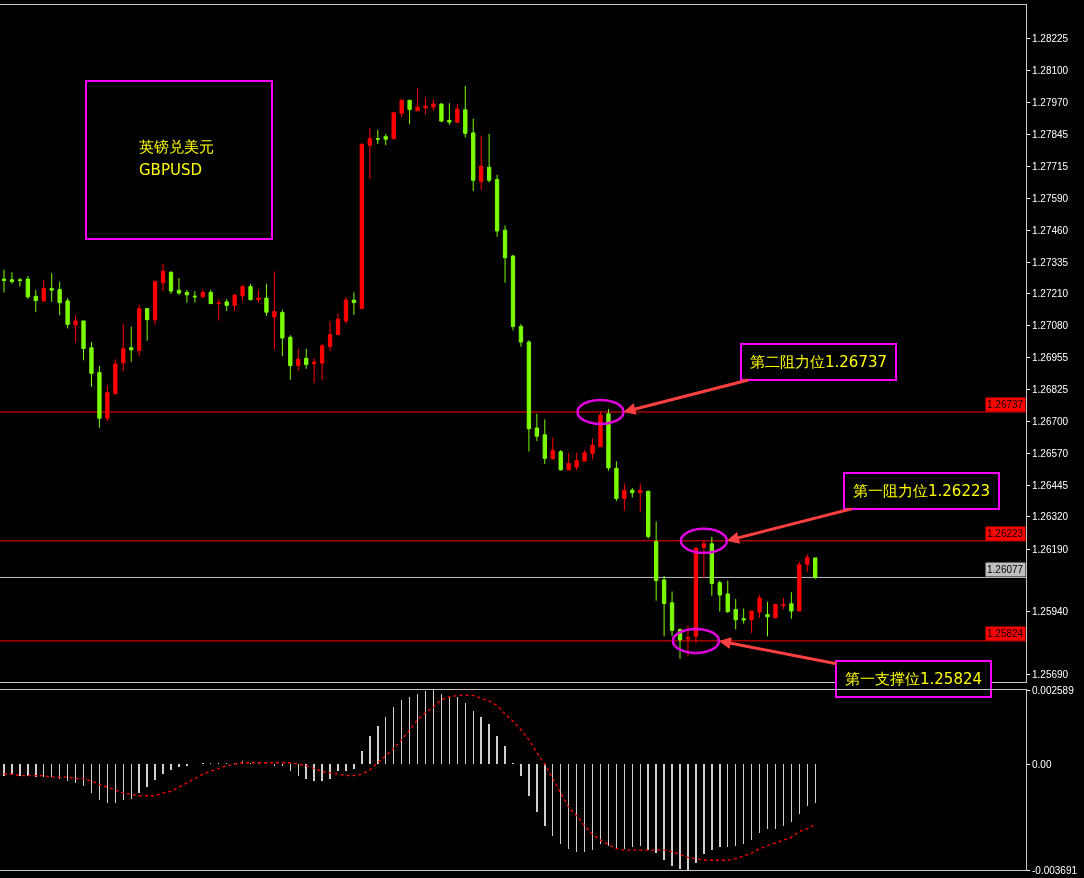 The height and width of the screenshot is (878, 1084). What do you see at coordinates (1050, 674) in the screenshot?
I see `y-tick-label: 1.25690` at bounding box center [1050, 674].